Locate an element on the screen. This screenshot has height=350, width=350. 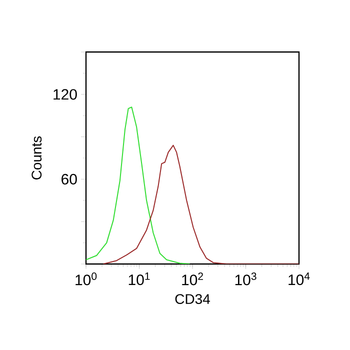
y-tick-label: 60 is located at coordinates (69, 179).